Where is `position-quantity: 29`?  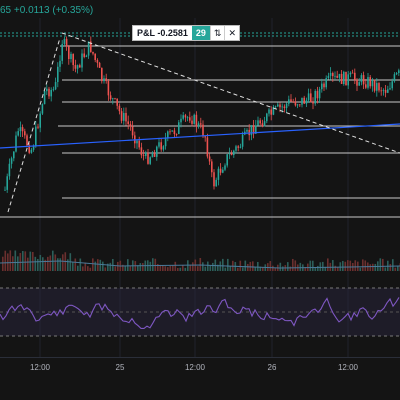
position-quantity: 29 is located at coordinates (200, 33).